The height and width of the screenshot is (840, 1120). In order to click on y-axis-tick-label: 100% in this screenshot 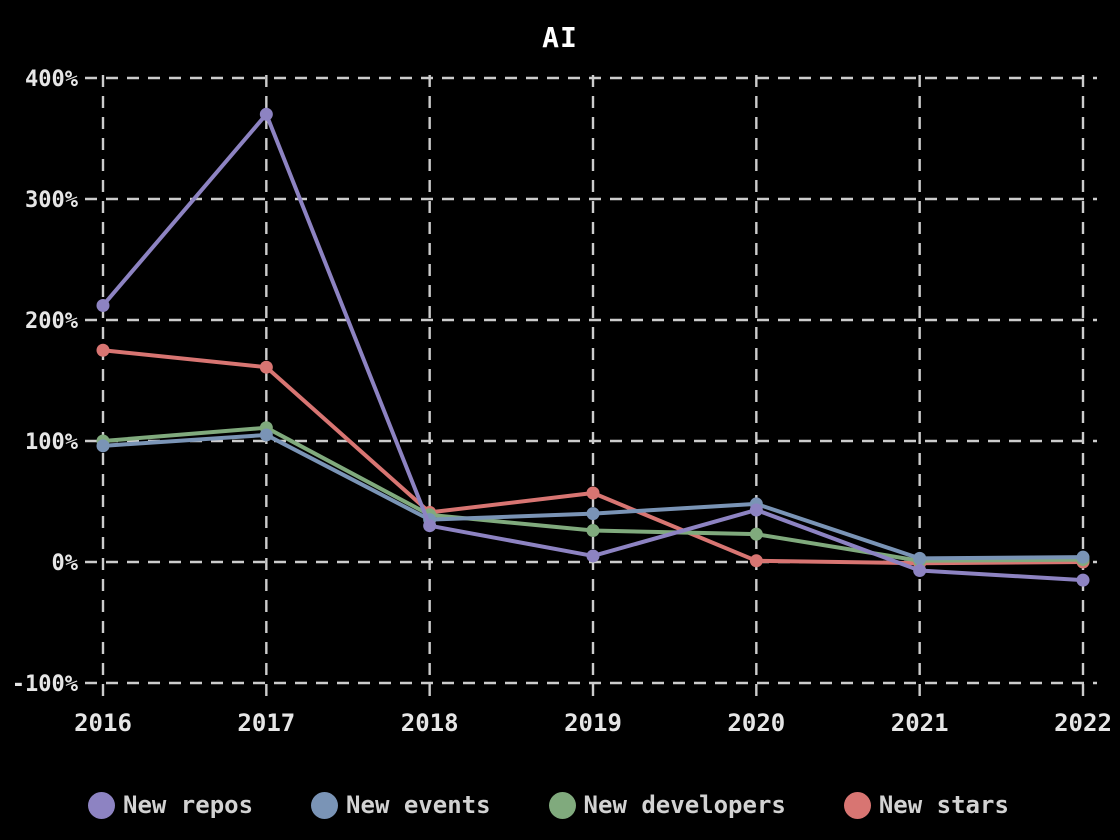, I will do `click(52, 442)`.